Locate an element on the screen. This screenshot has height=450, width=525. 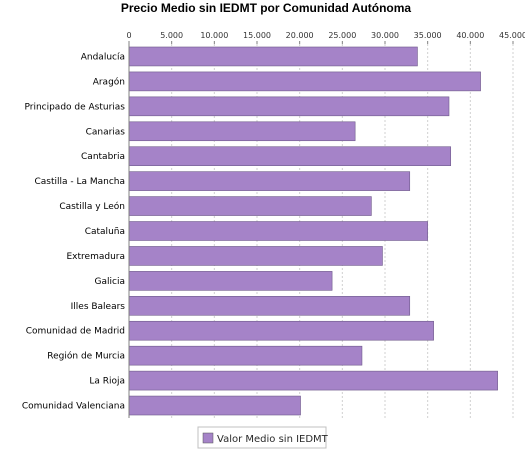
x-tick-label: 35.000 is located at coordinates (428, 35).